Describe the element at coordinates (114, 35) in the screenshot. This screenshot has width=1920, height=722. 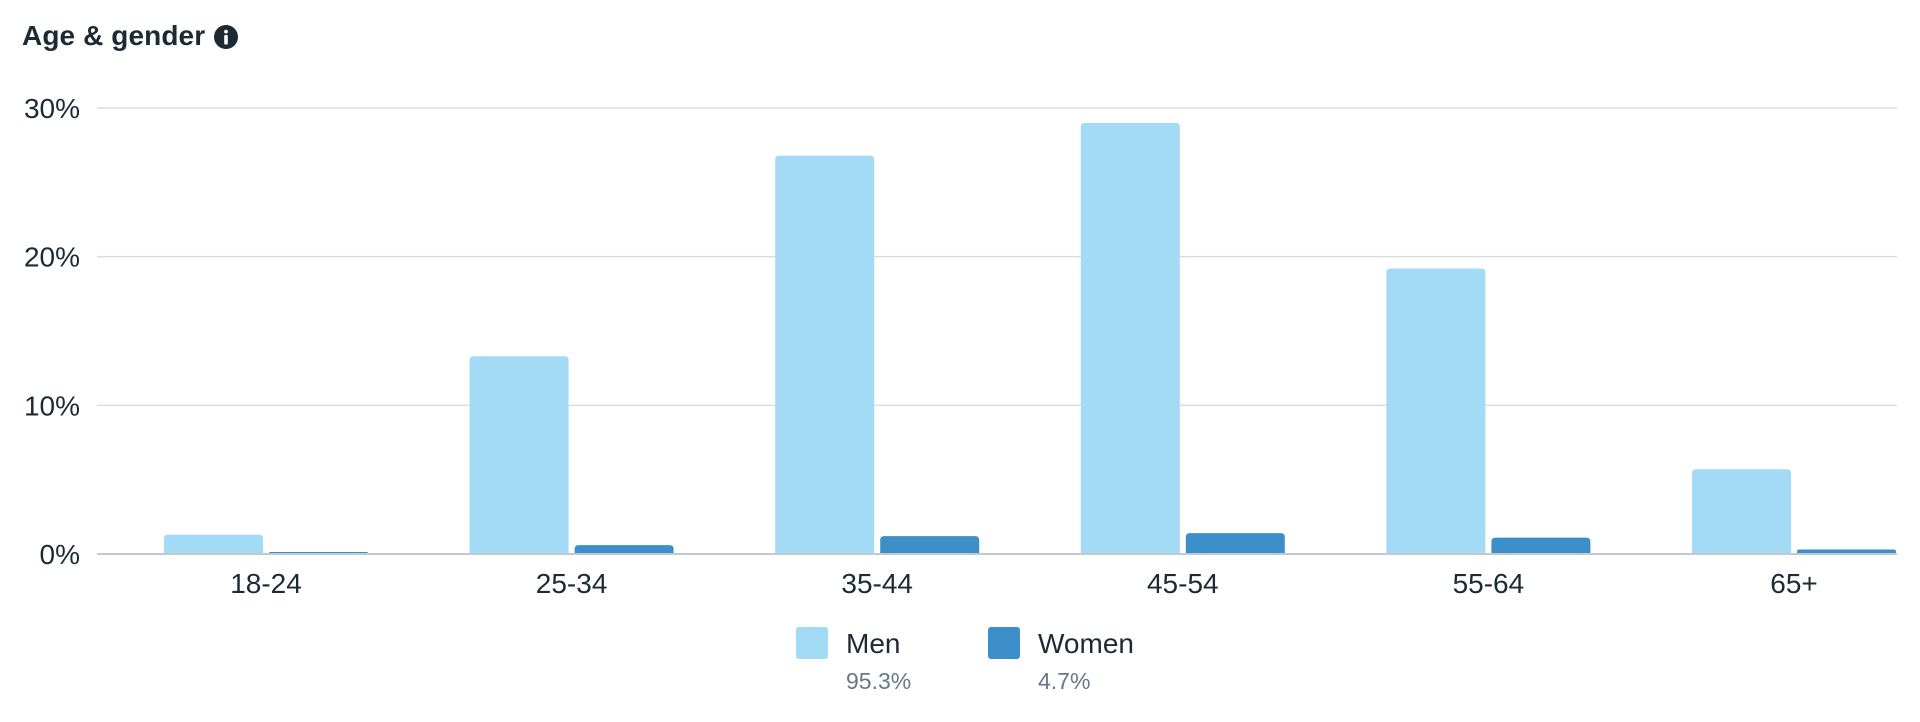
I see `chart-title: Age & gender` at that location.